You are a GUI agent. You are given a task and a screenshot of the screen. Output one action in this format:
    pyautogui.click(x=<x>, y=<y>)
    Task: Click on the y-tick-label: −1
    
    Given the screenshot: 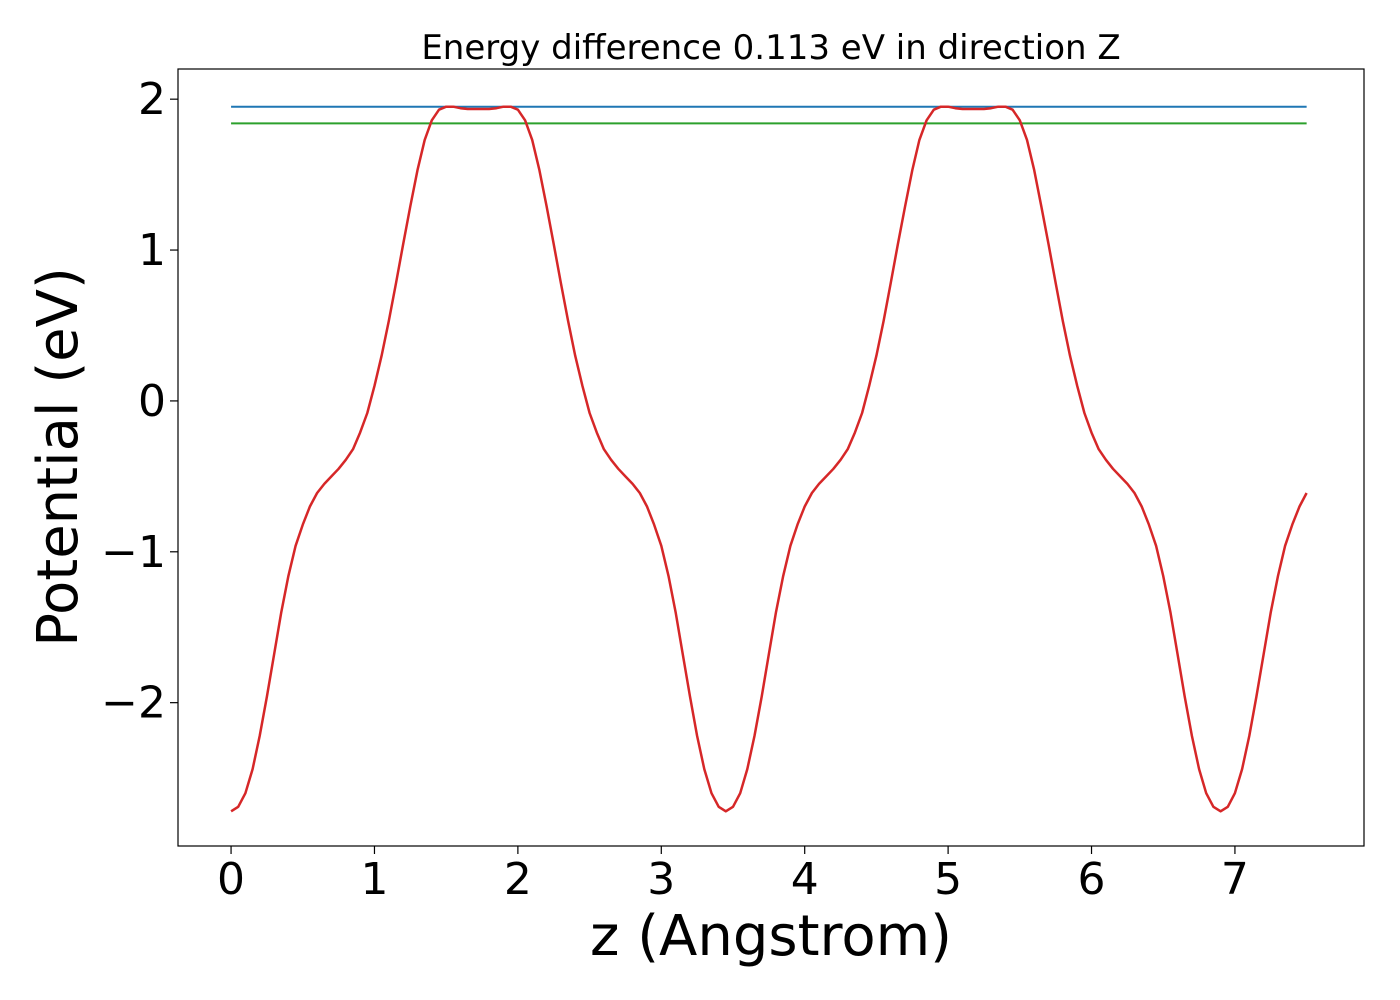 What is the action you would take?
    pyautogui.click(x=133, y=552)
    